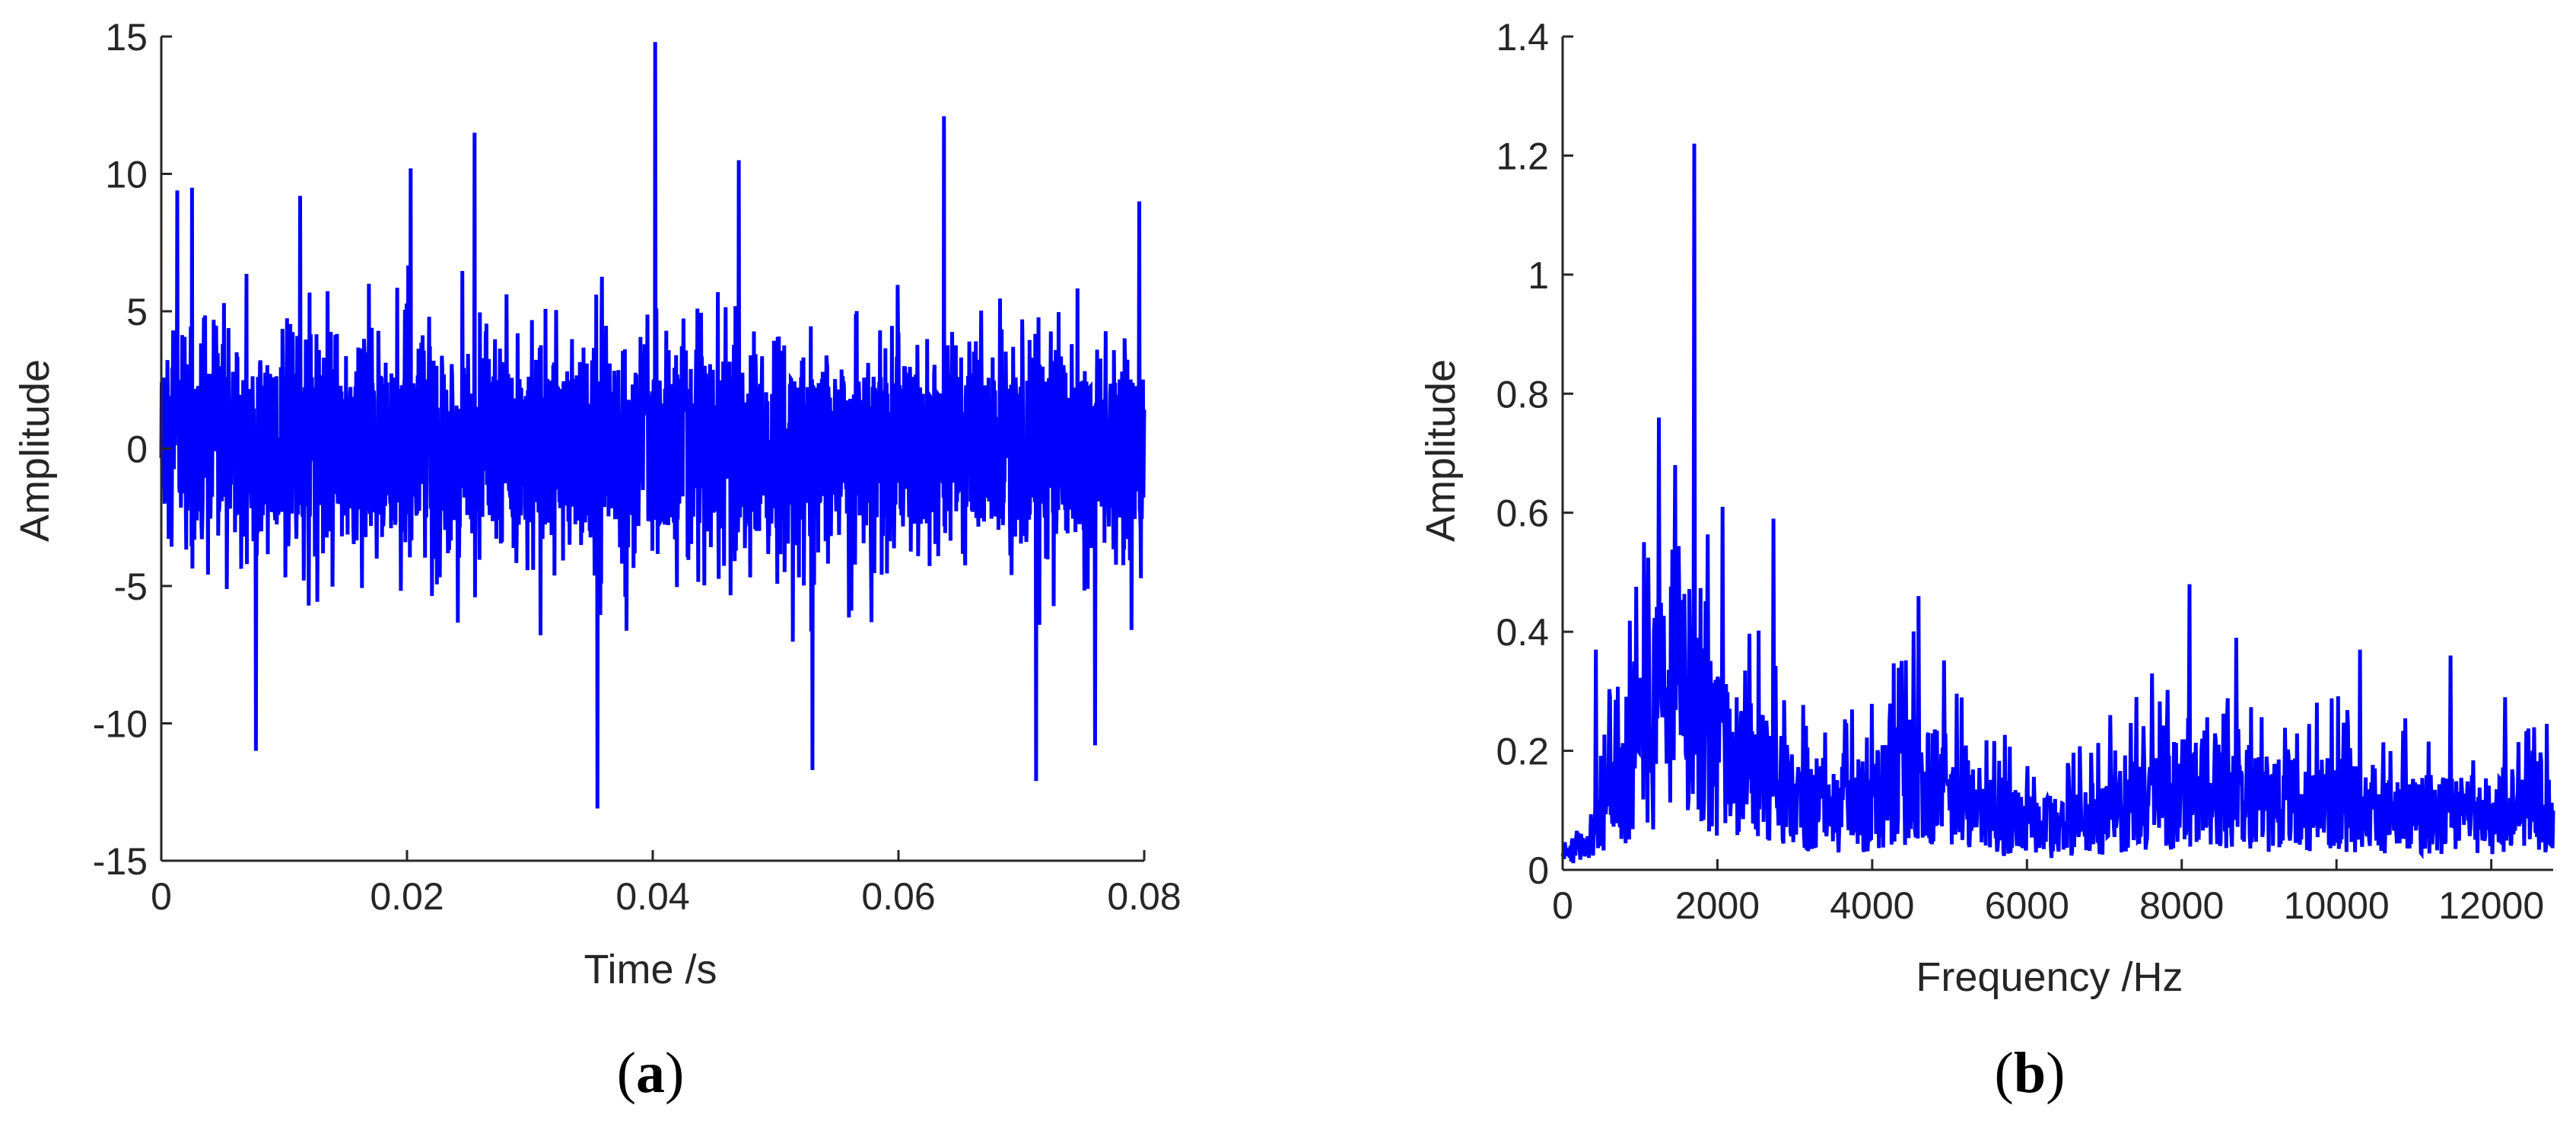 The width and height of the screenshot is (2576, 1121). I want to click on y-tick-label: -10, so click(120, 724).